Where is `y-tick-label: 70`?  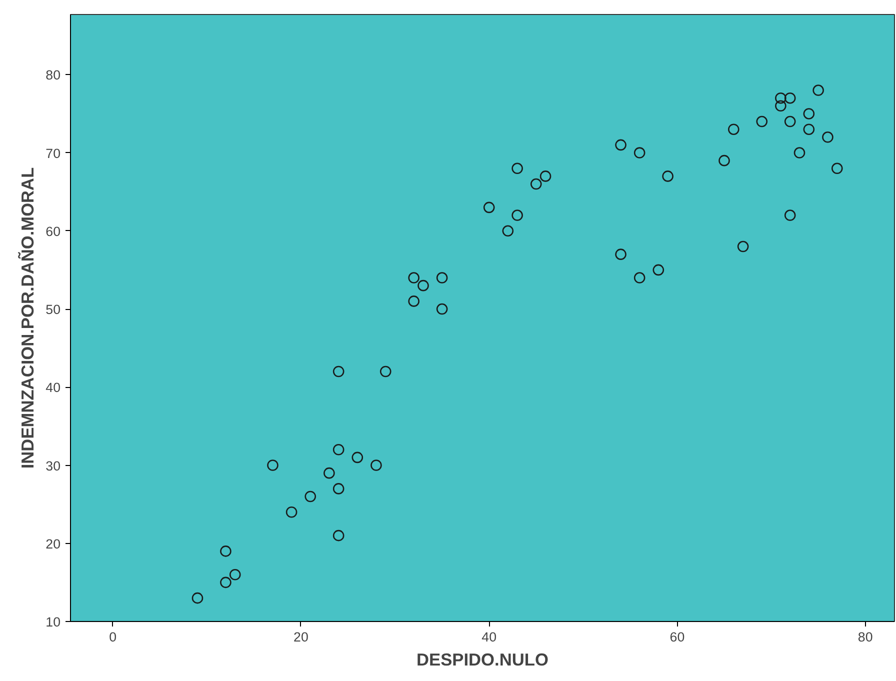 y-tick-label: 70 is located at coordinates (53, 153).